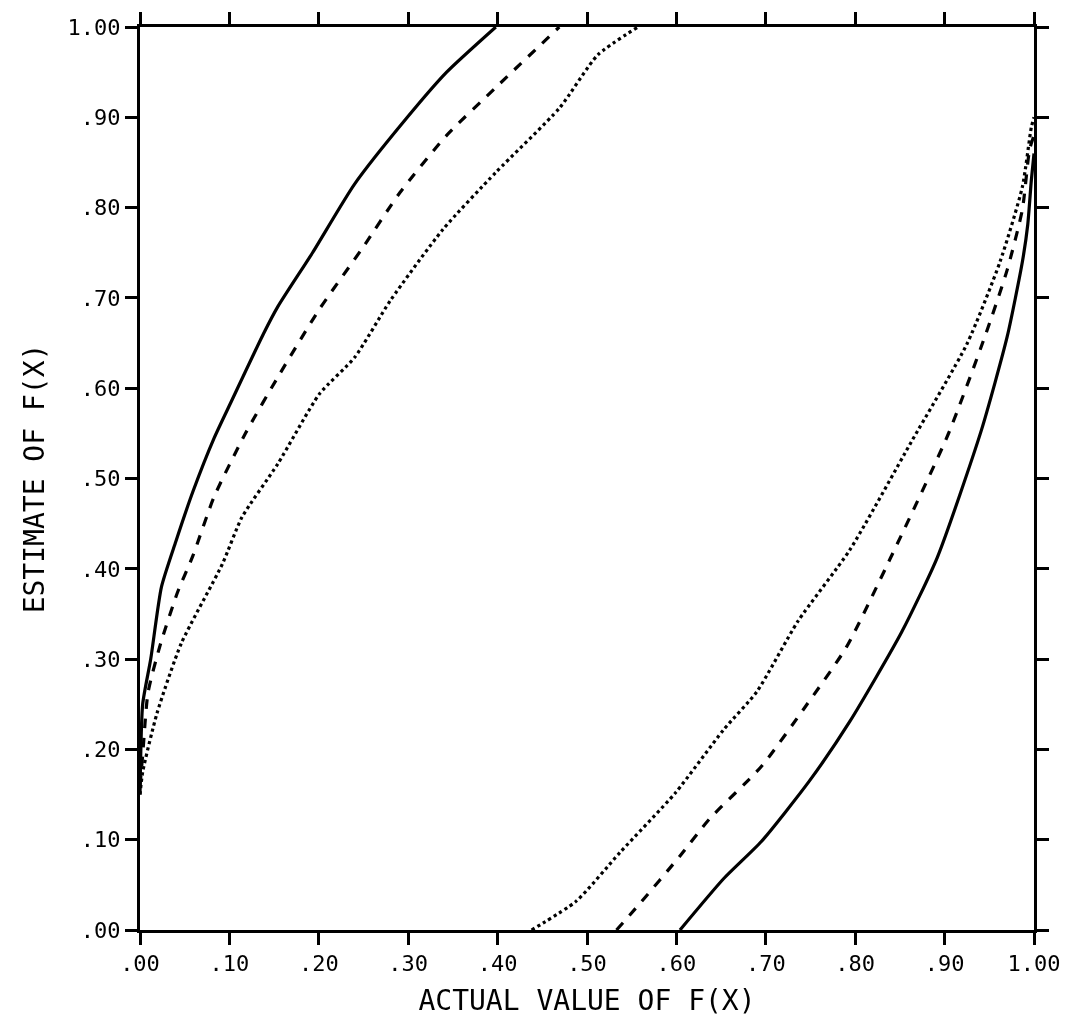 The height and width of the screenshot is (1030, 1089). I want to click on y-tick-label: .90, so click(100, 117).